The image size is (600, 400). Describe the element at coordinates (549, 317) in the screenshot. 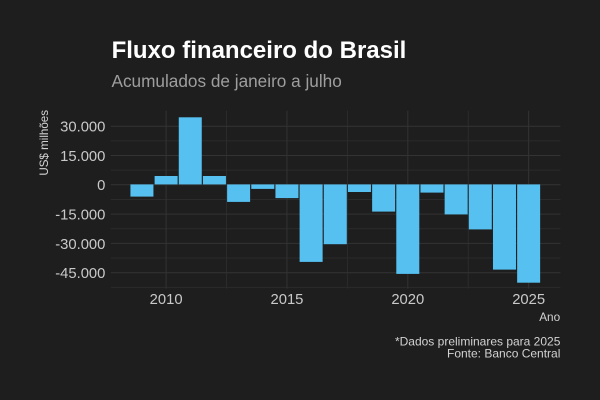

I see `svg-text: Ano` at that location.